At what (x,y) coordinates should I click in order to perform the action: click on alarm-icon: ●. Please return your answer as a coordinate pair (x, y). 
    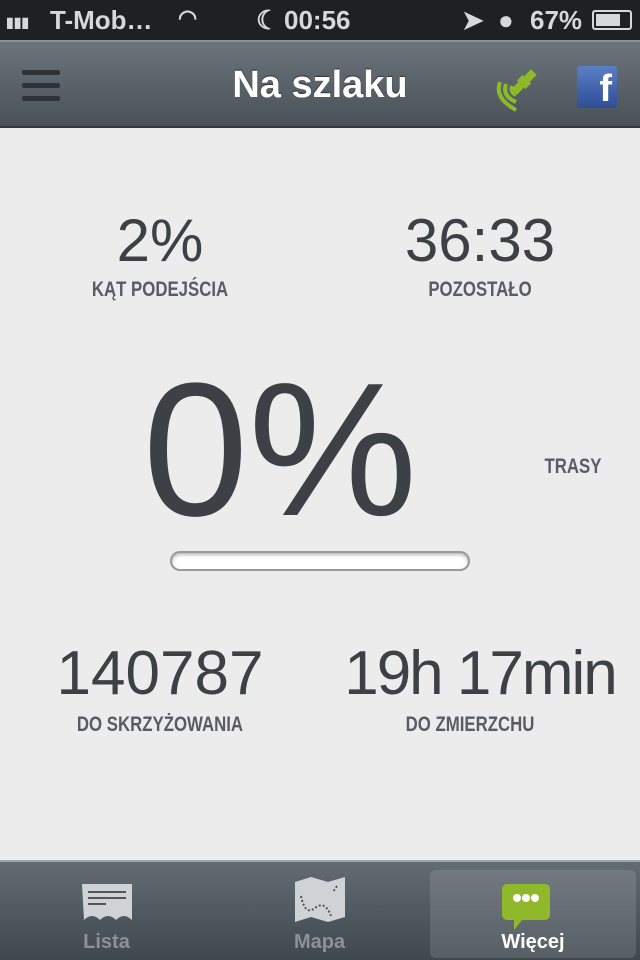
    Looking at the image, I should click on (506, 20).